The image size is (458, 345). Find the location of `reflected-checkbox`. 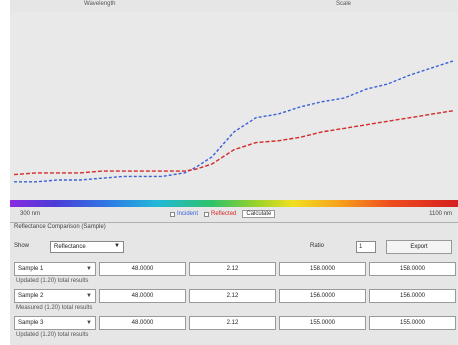

reflected-checkbox is located at coordinates (207, 214).